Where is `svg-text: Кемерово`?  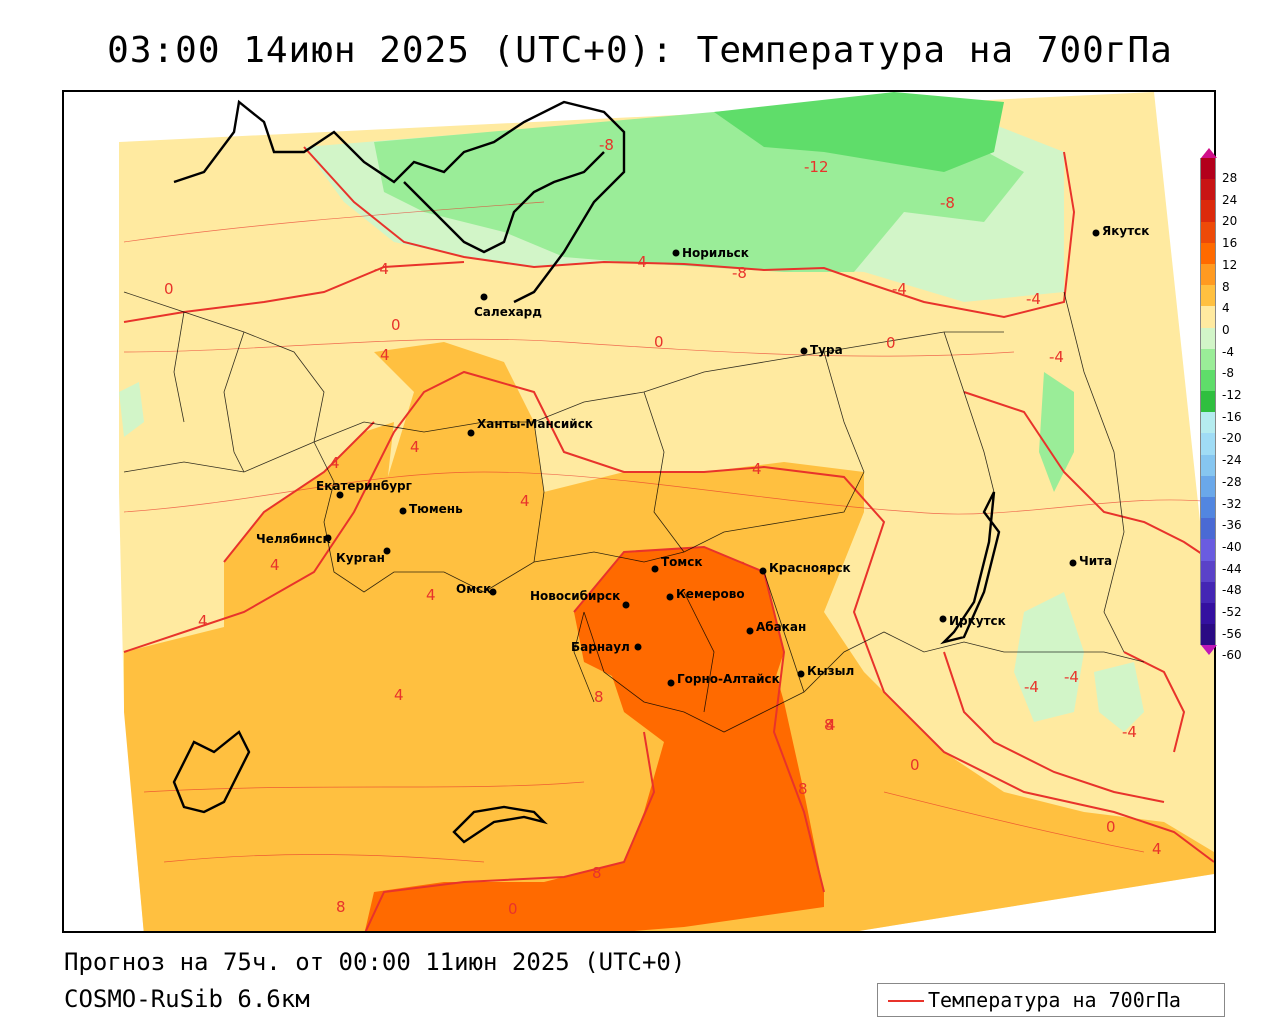 svg-text: Кемерово is located at coordinates (710, 594).